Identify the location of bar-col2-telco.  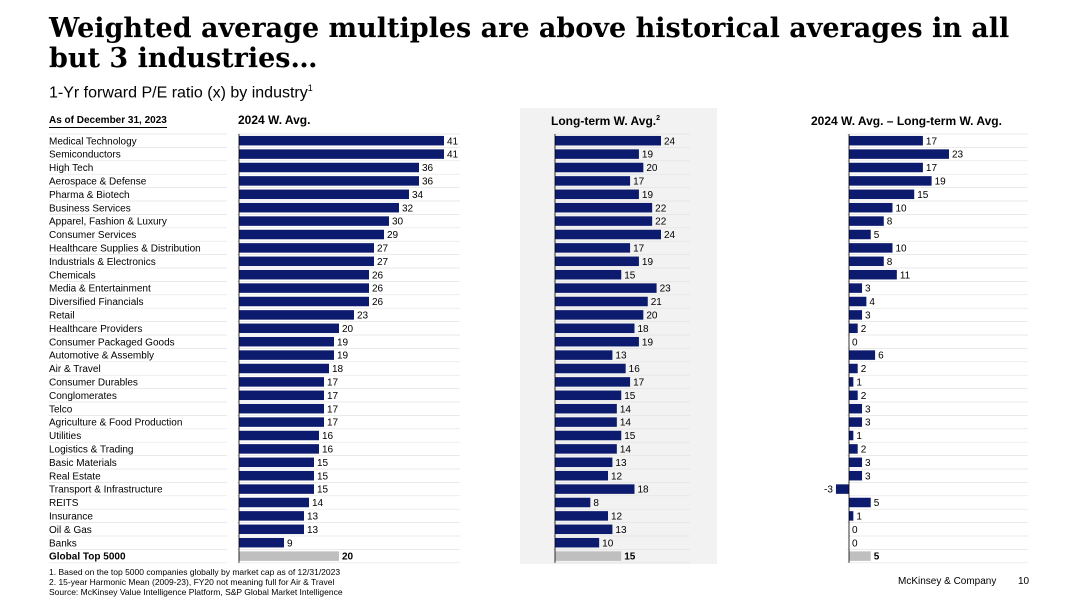
(586, 408).